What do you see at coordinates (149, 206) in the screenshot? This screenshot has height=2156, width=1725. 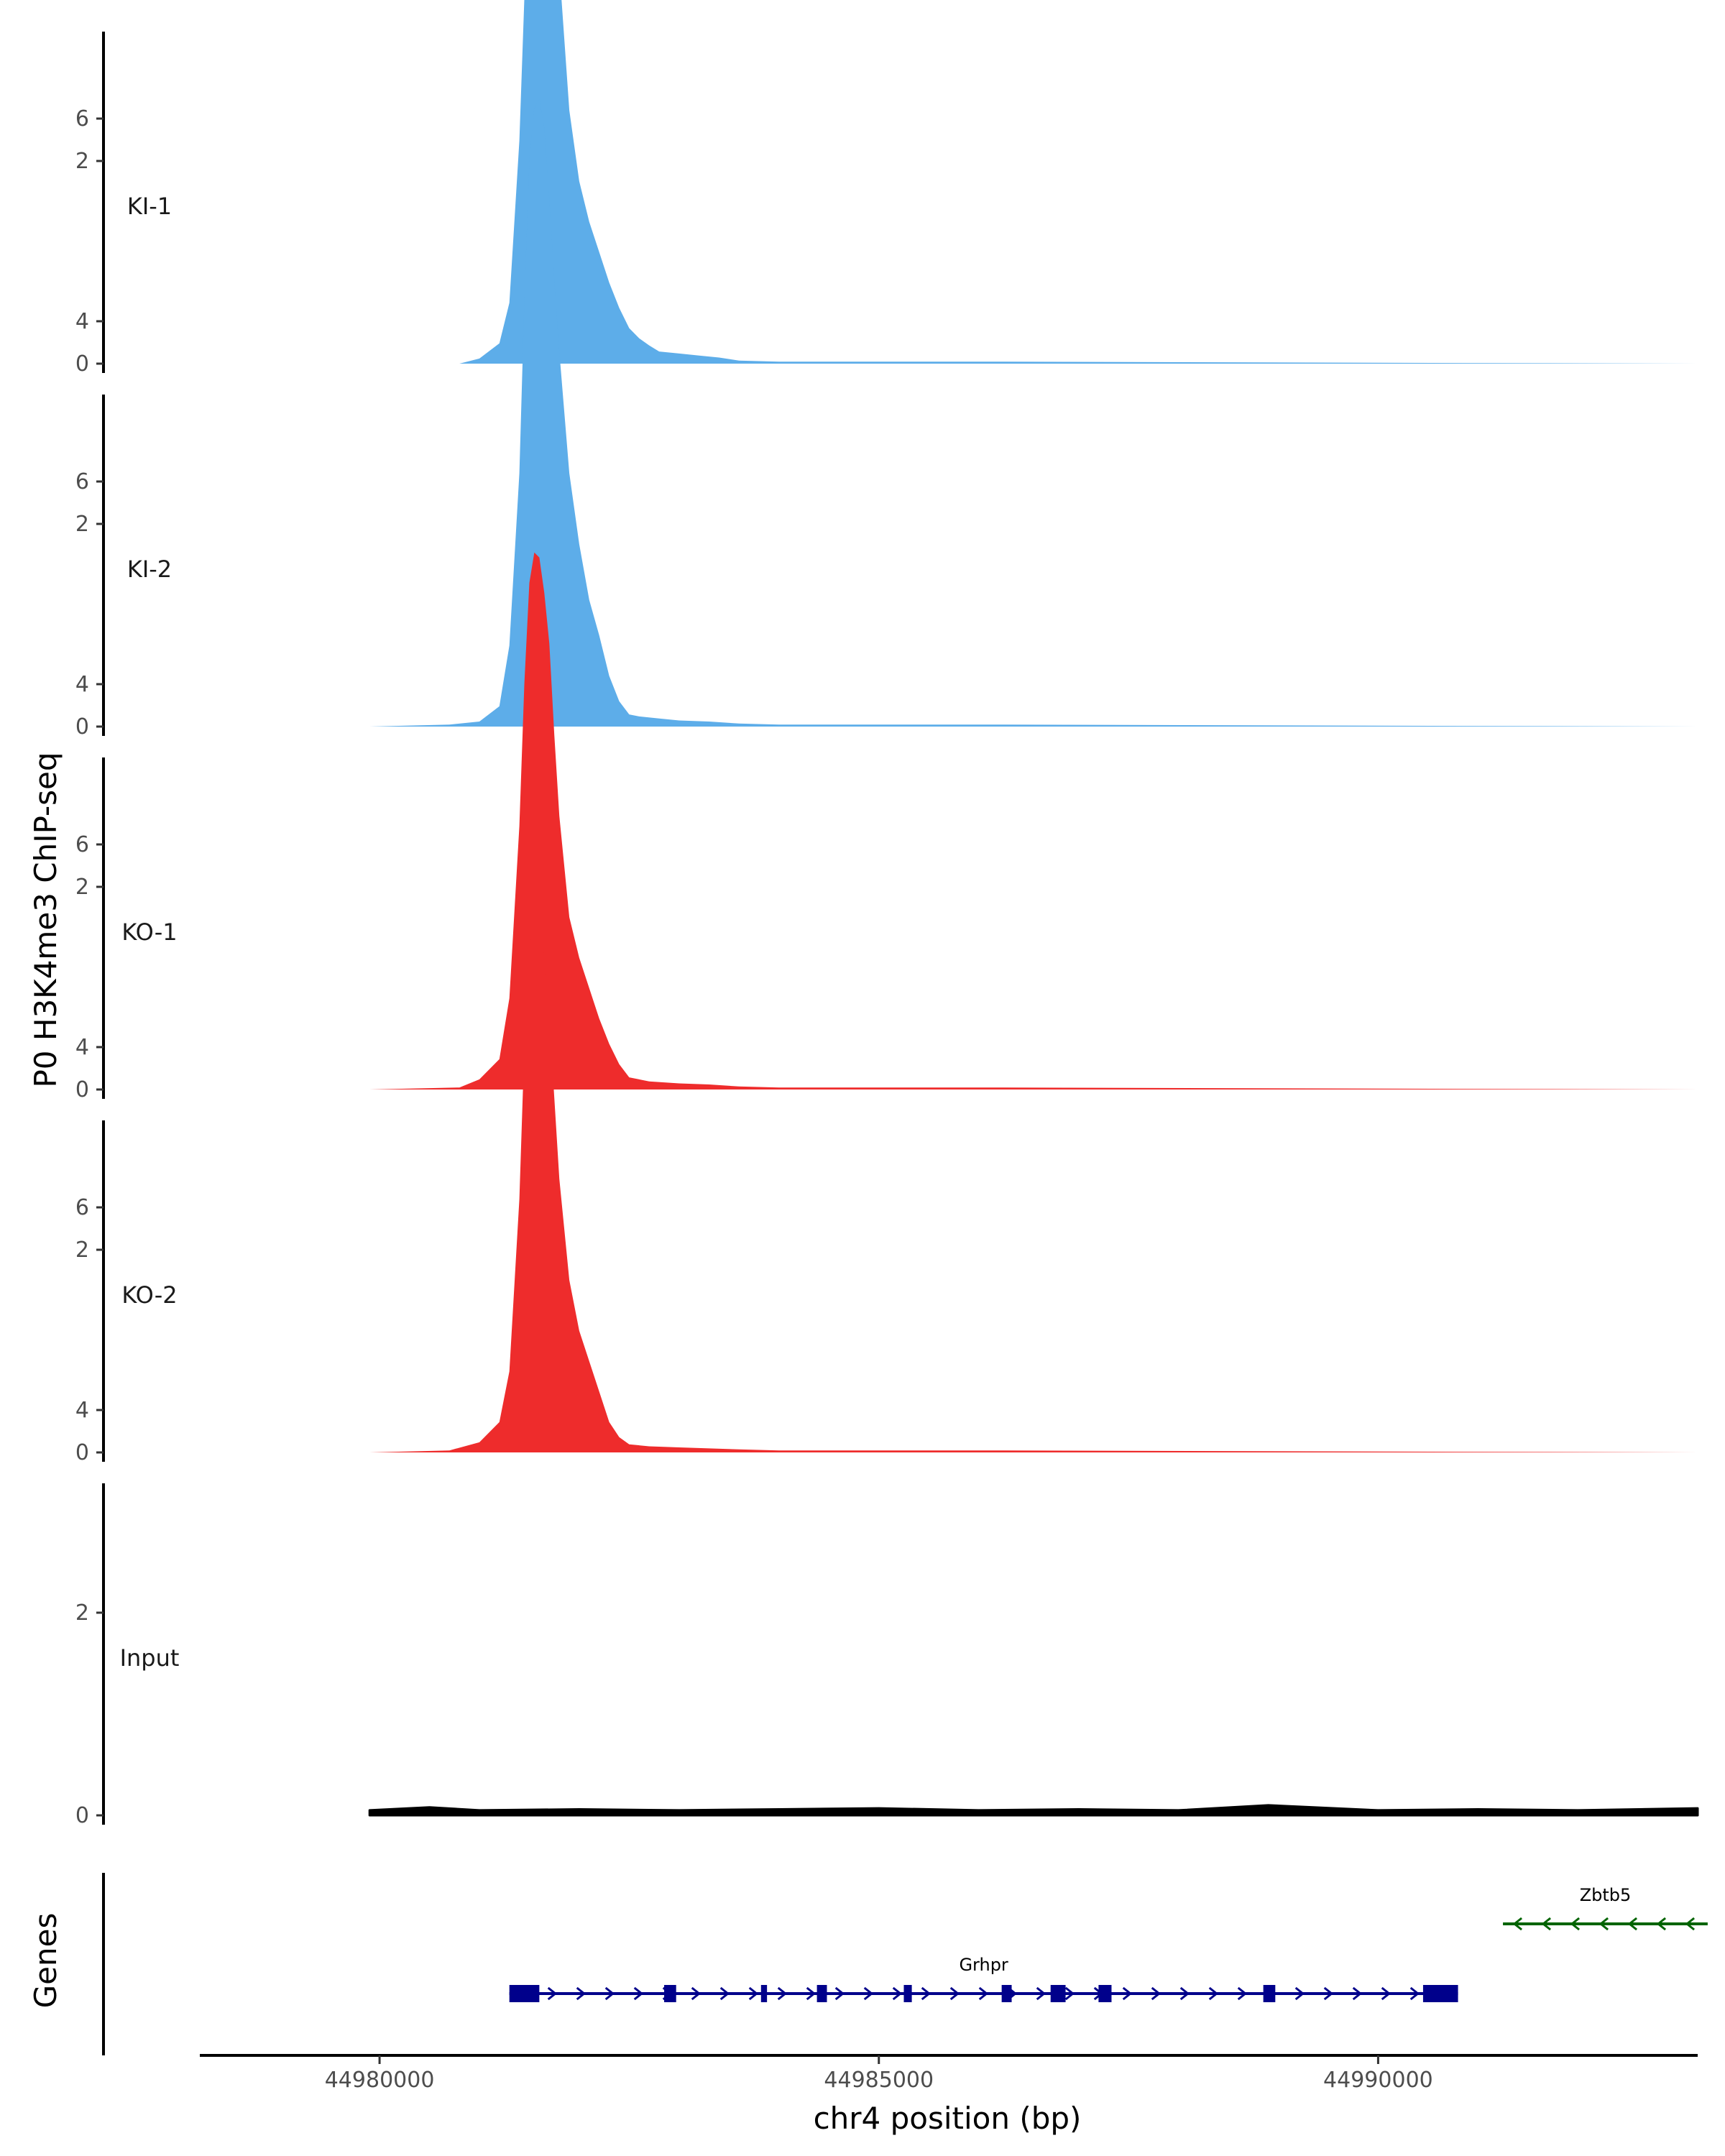 I see `track-label: KI-1` at bounding box center [149, 206].